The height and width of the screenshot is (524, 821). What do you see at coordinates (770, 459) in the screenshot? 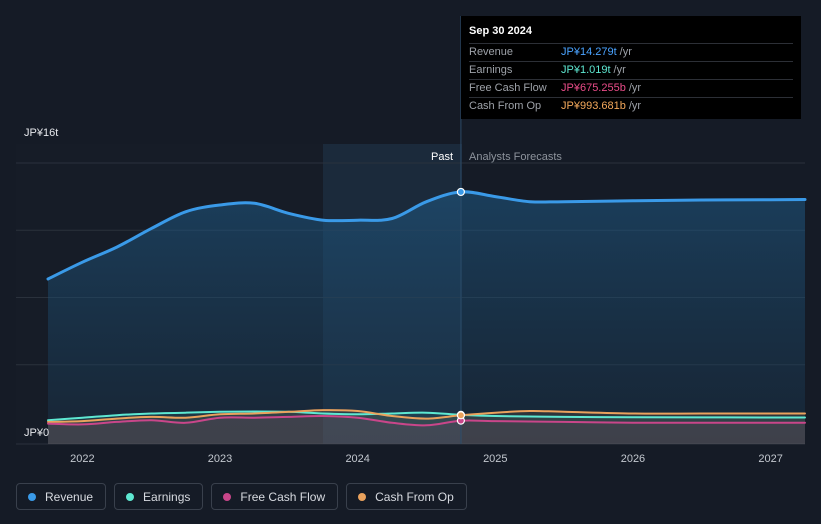
I see `x-tick-label: 2027` at bounding box center [770, 459].